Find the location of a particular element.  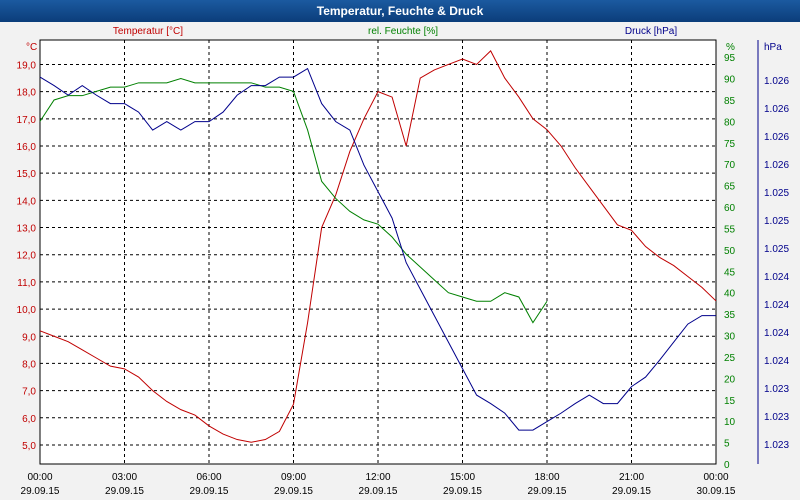

x-tick-time: 06:00 is located at coordinates (208, 477).